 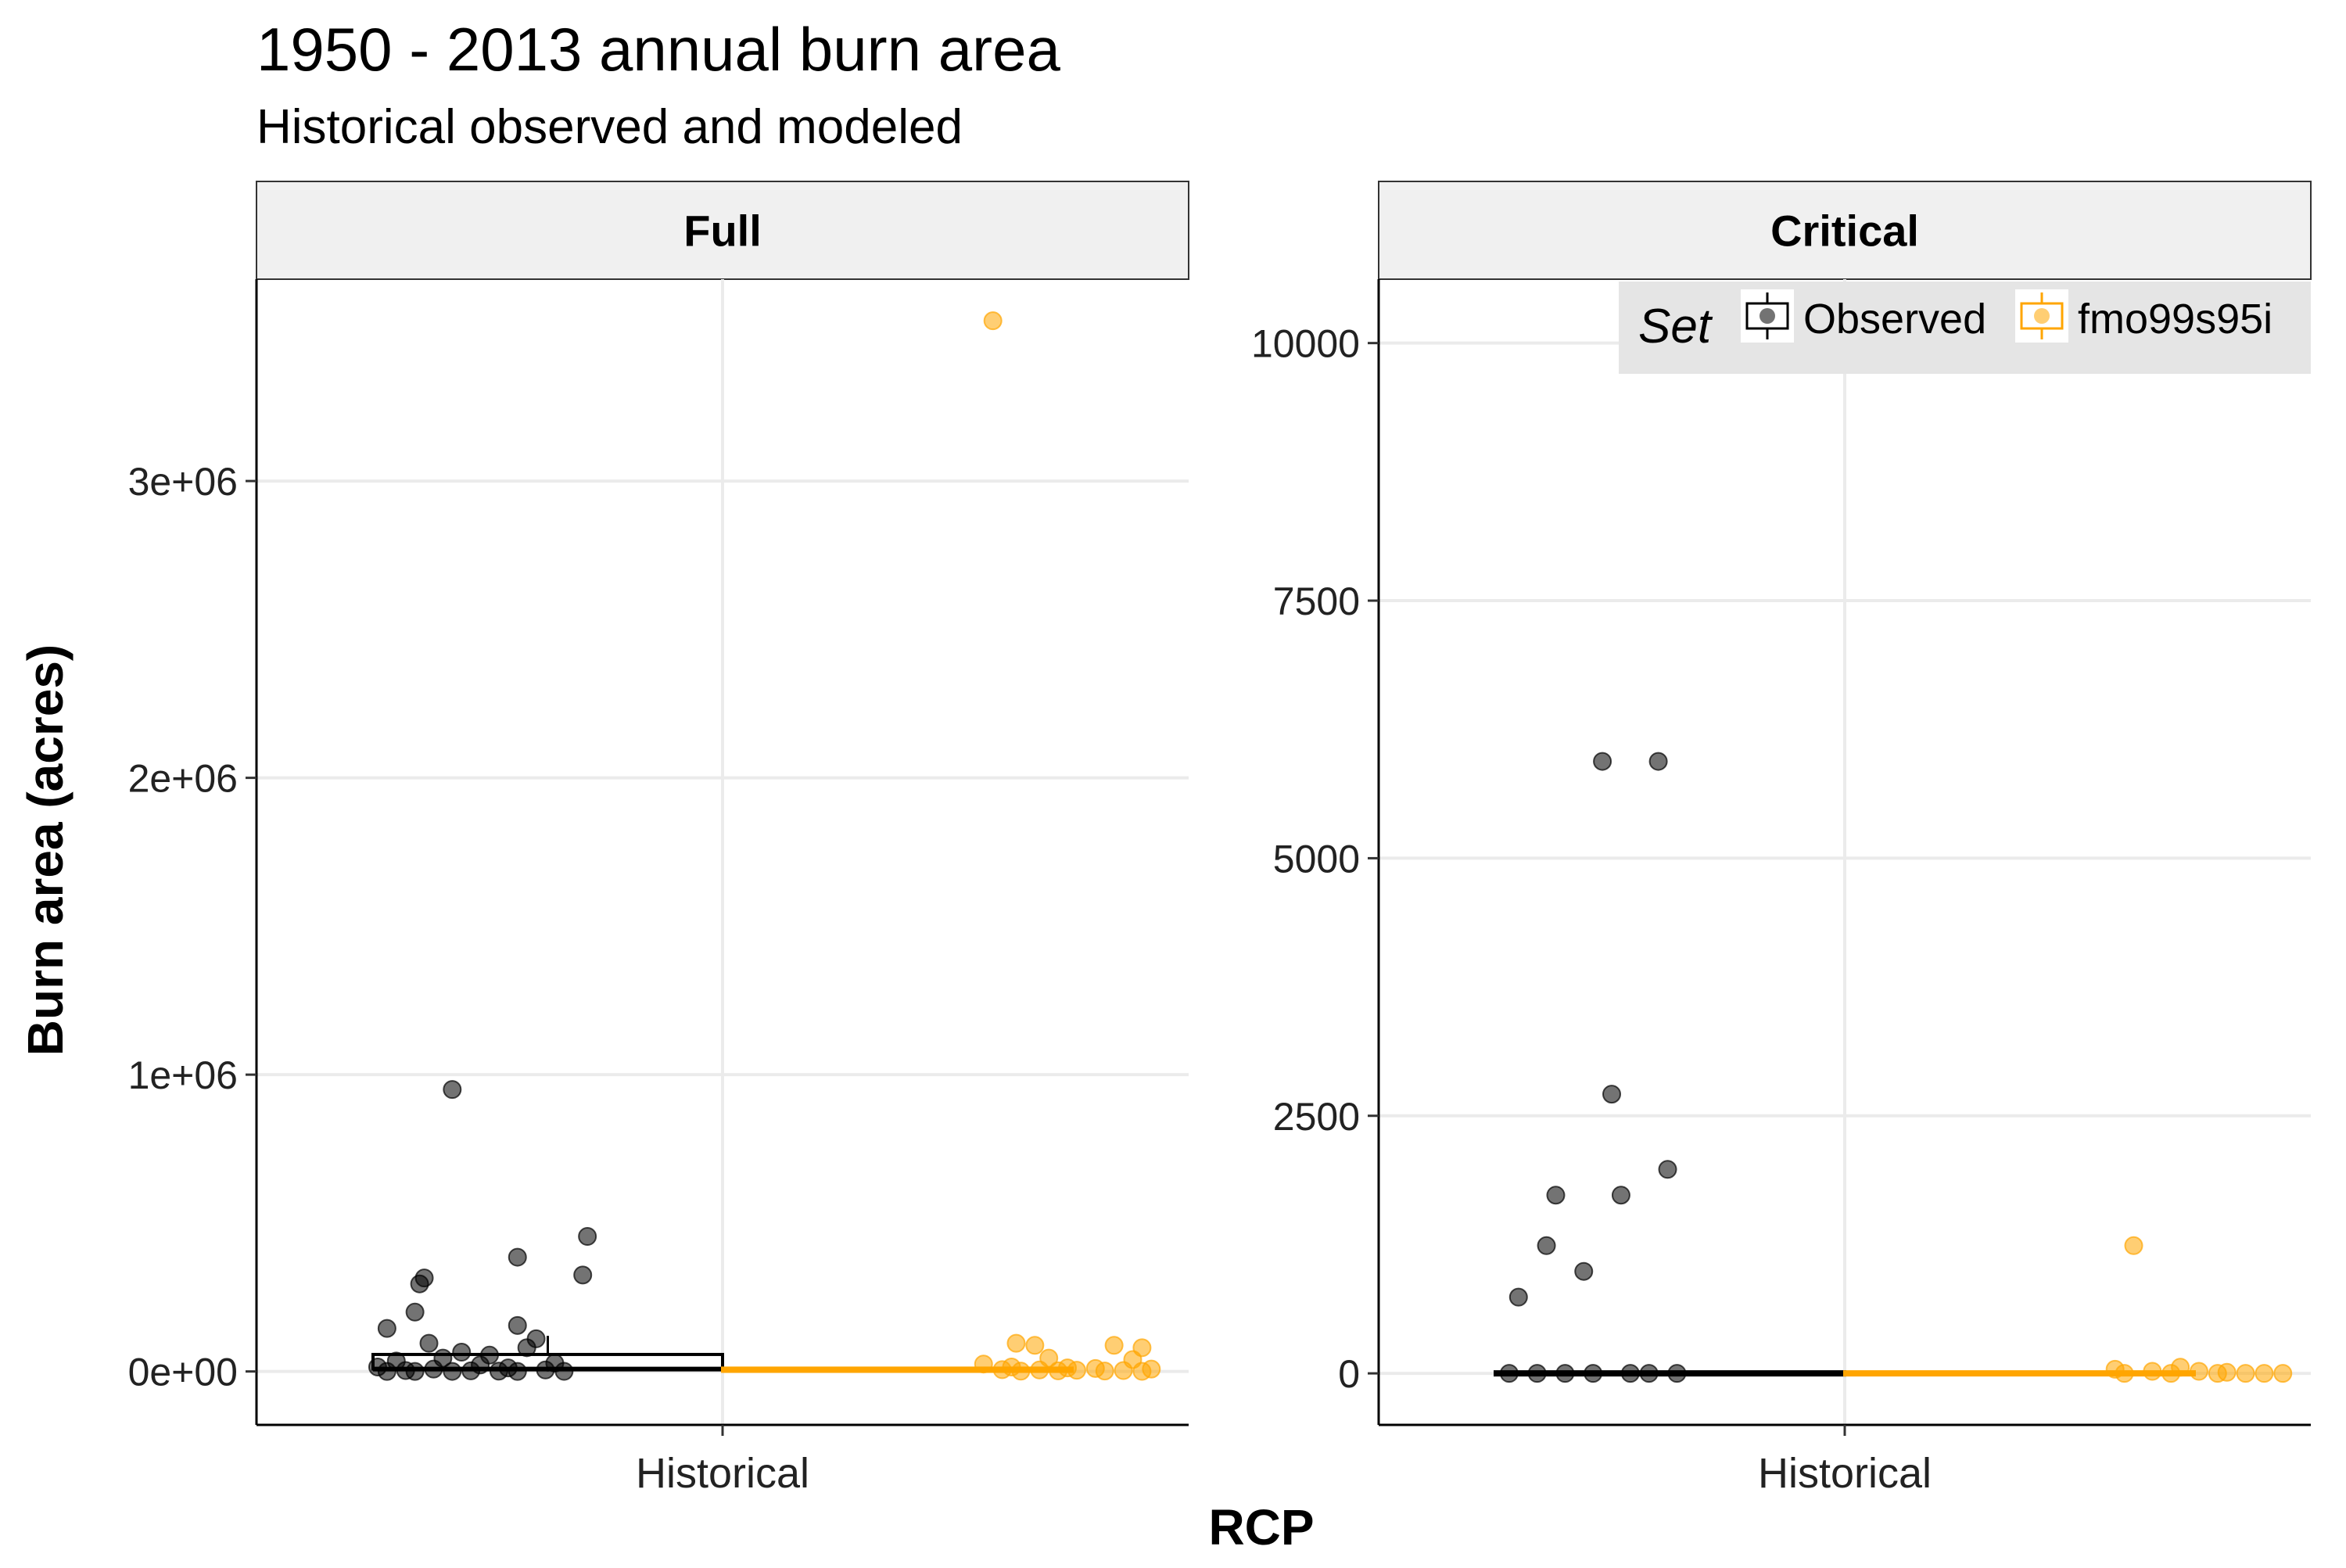 What do you see at coordinates (1894, 319) in the screenshot?
I see `legend-entry-label: Observed` at bounding box center [1894, 319].